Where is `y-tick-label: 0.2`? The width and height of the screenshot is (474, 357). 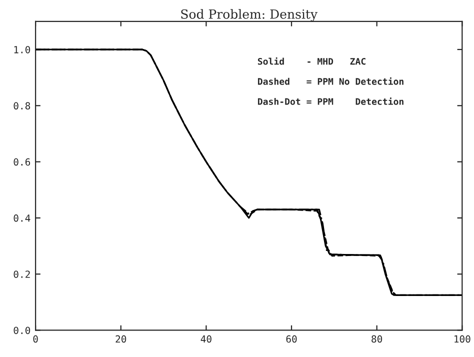 y-tick-label: 0.2 is located at coordinates (22, 274).